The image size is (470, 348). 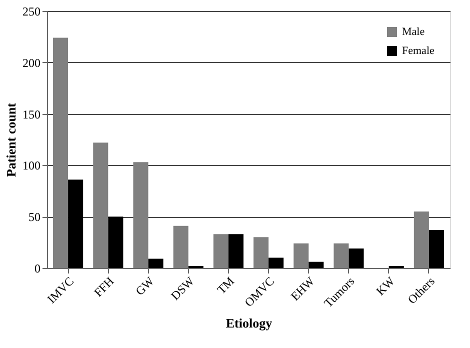 What do you see at coordinates (37, 269) in the screenshot?
I see `y-tick-label: 0` at bounding box center [37, 269].